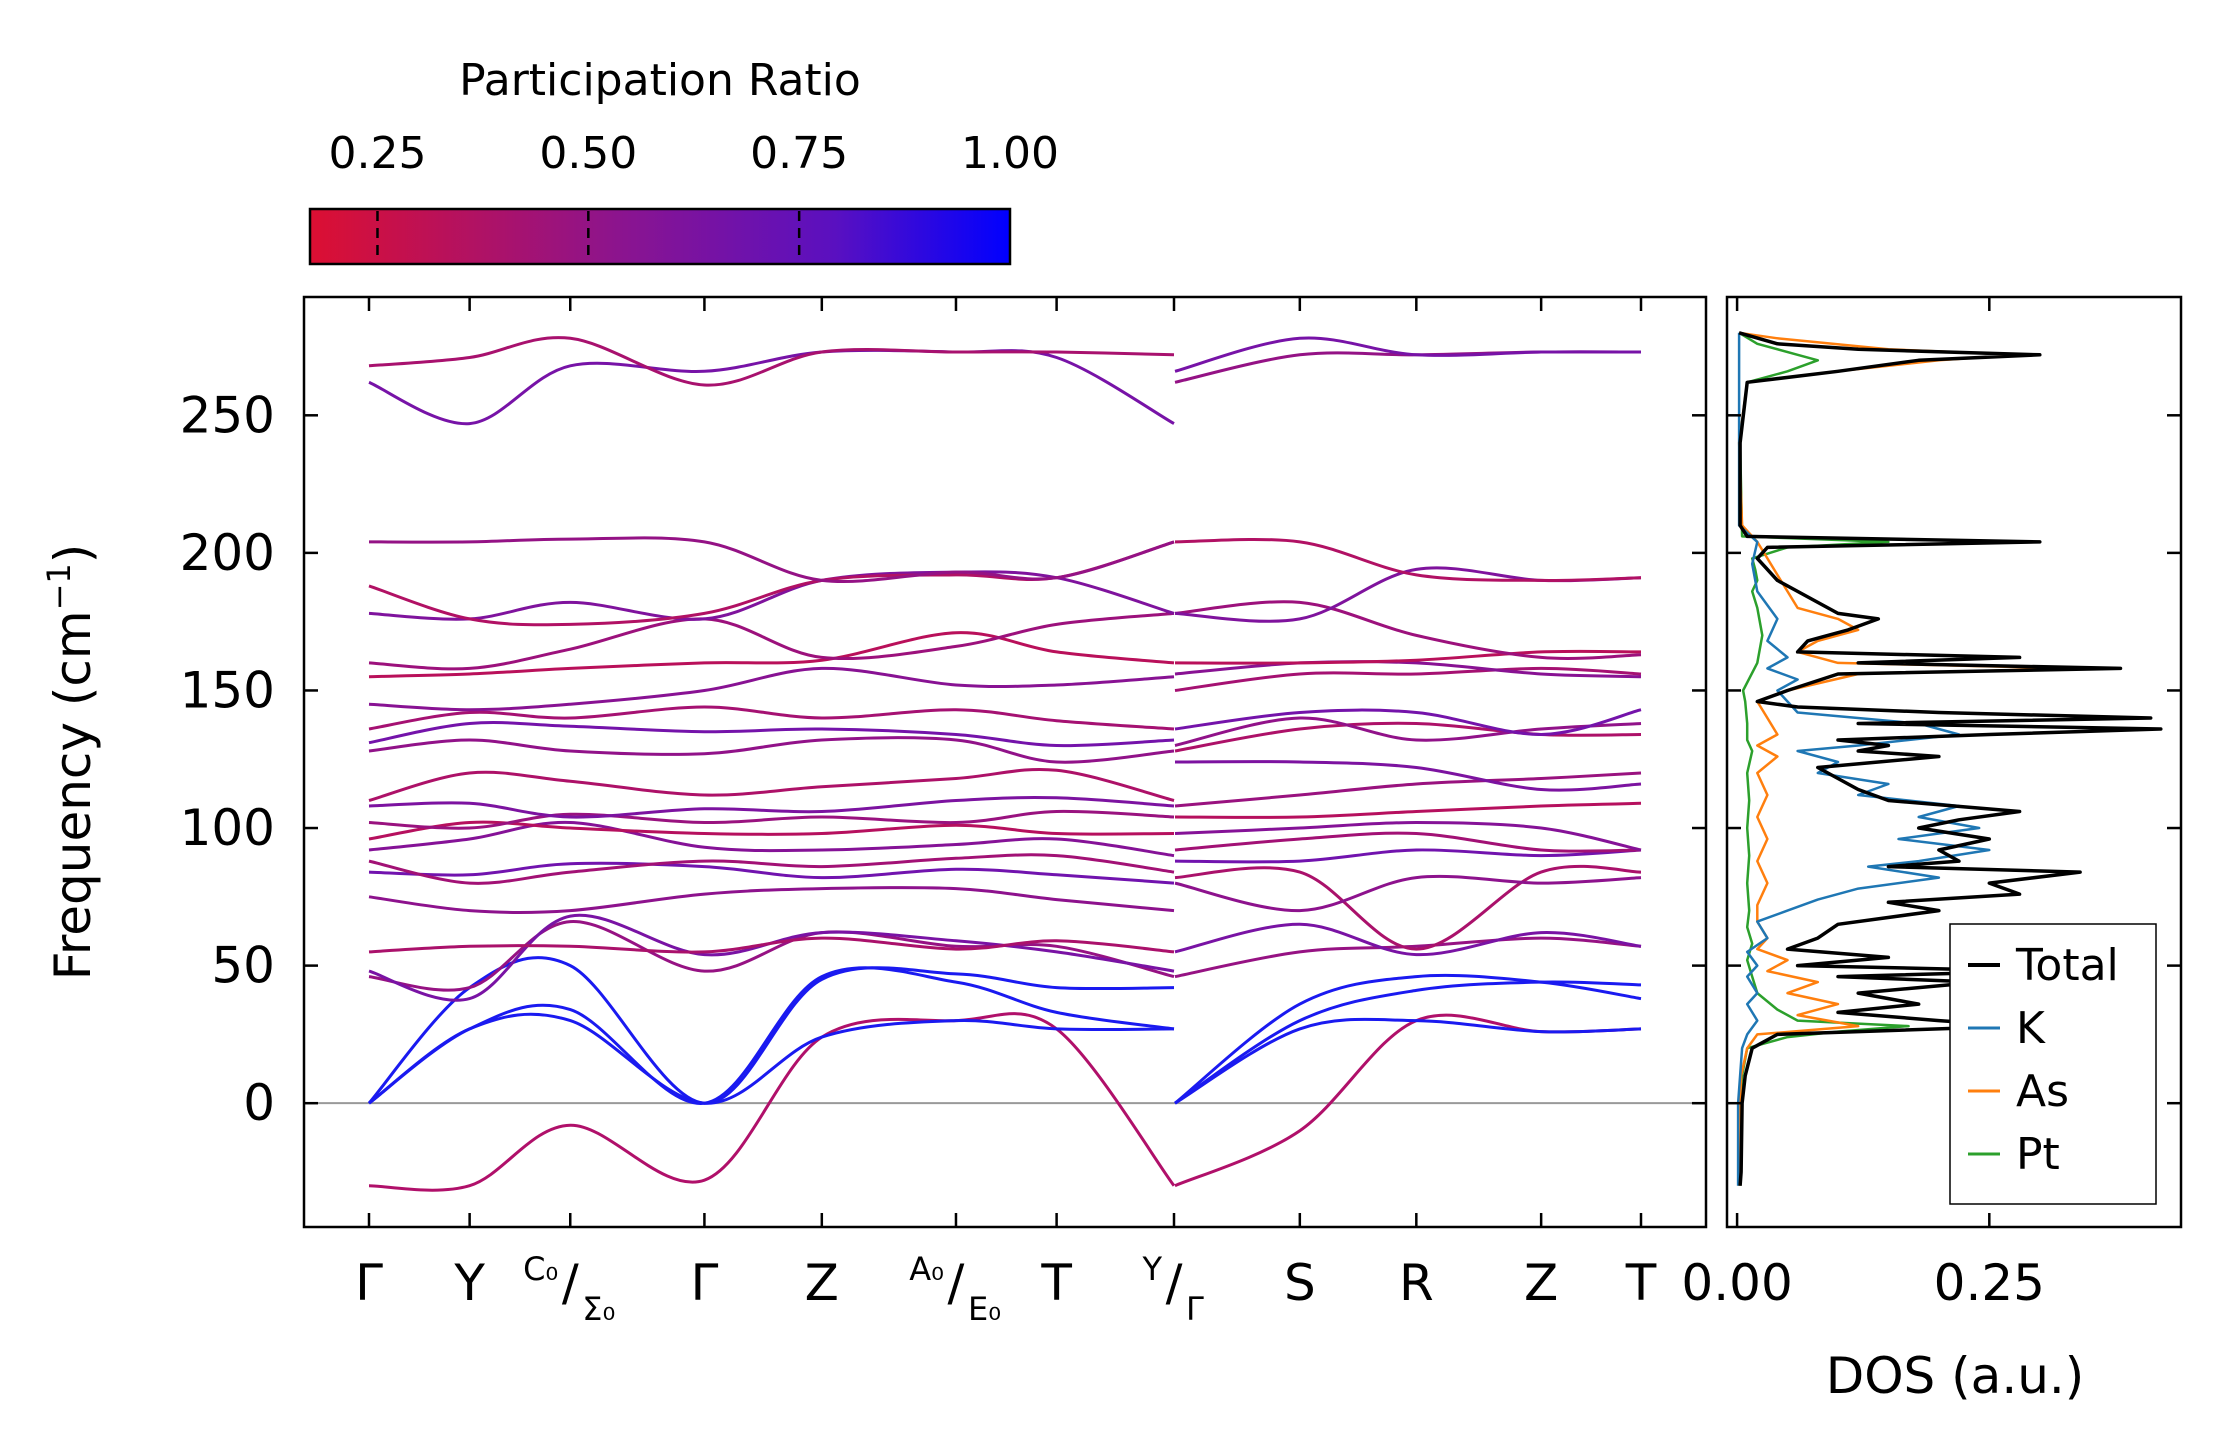  What do you see at coordinates (799, 153) in the screenshot?
I see `colorbar-tick-label: 0.75` at bounding box center [799, 153].